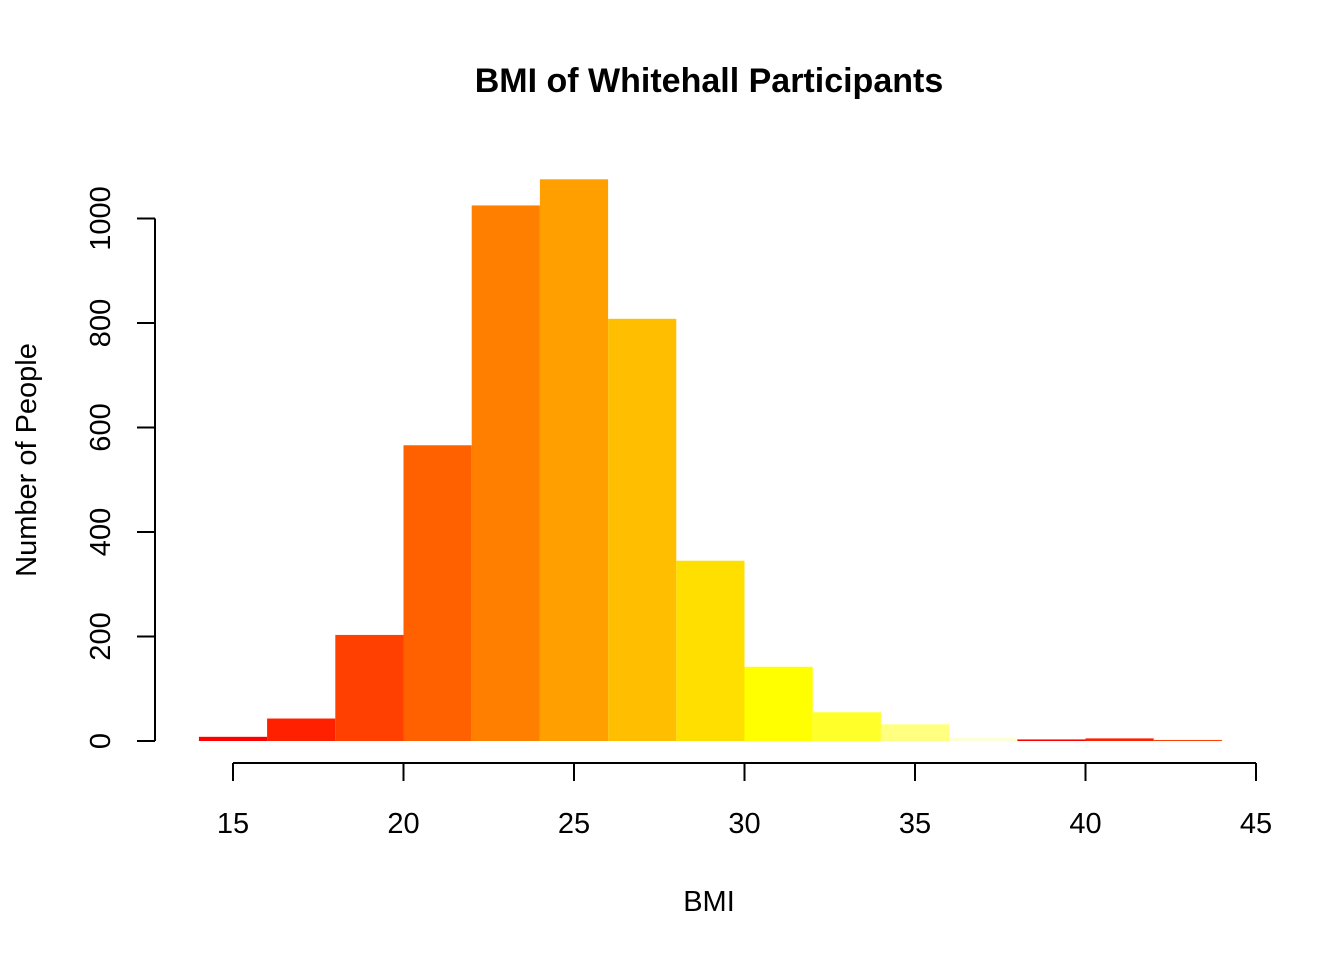  Describe the element at coordinates (101, 741) in the screenshot. I see `y-tick-label-0: 0` at that location.